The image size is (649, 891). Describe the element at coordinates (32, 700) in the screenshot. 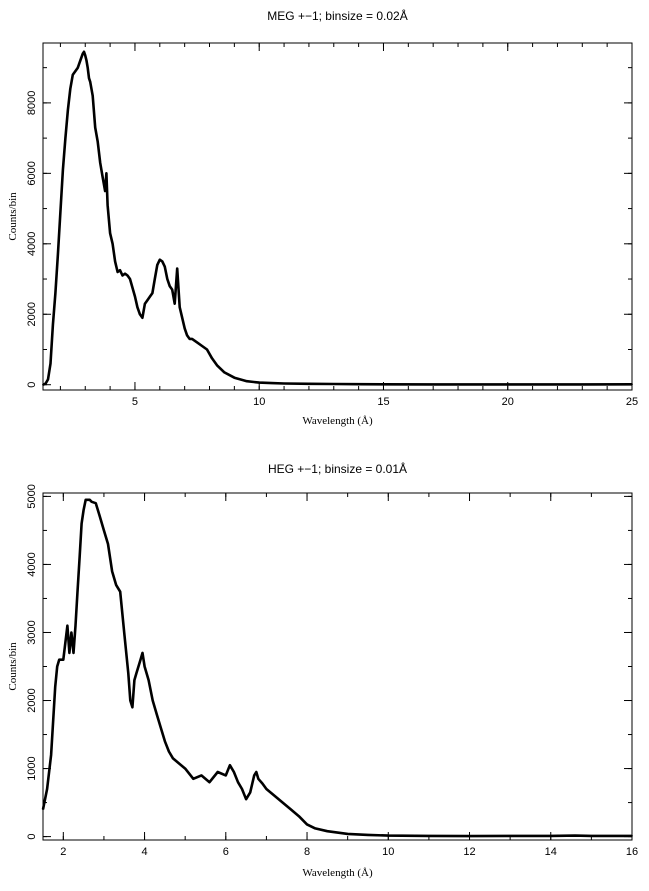

I see `y-tick-label: 2000` at that location.